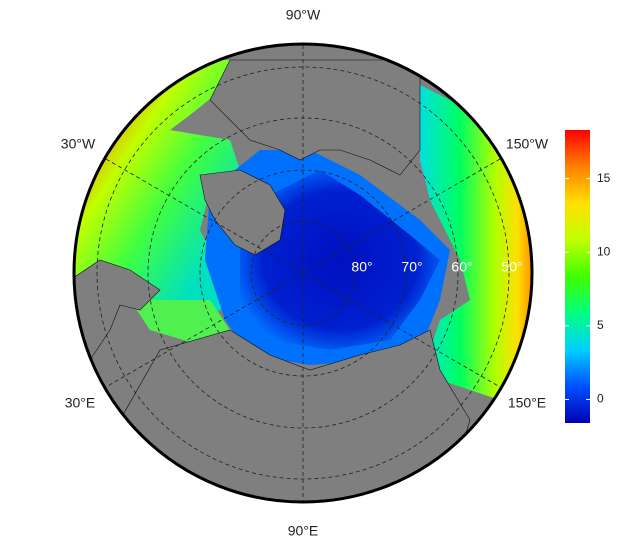 The width and height of the screenshot is (625, 552). Describe the element at coordinates (604, 251) in the screenshot. I see `colorbar-tick-label: 10` at that location.